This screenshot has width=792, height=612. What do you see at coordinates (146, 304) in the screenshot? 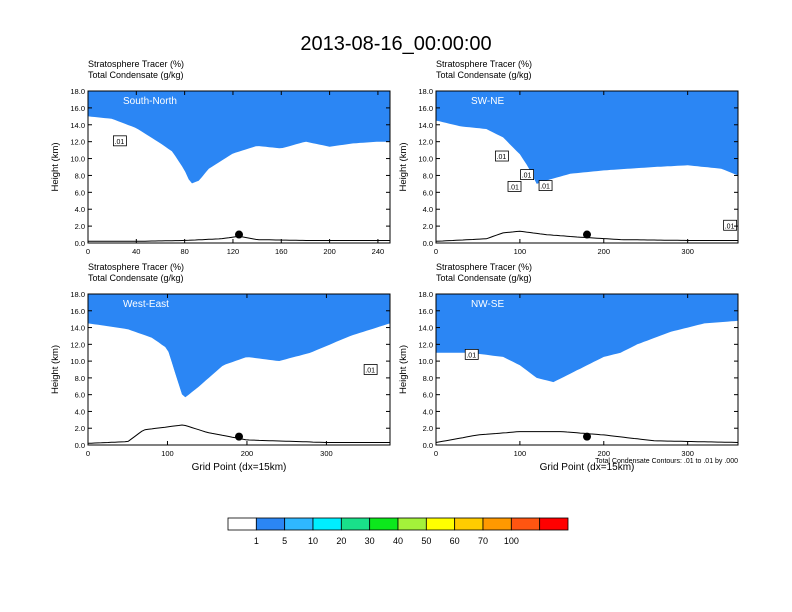
I see `panel-label: West-East` at bounding box center [146, 304].